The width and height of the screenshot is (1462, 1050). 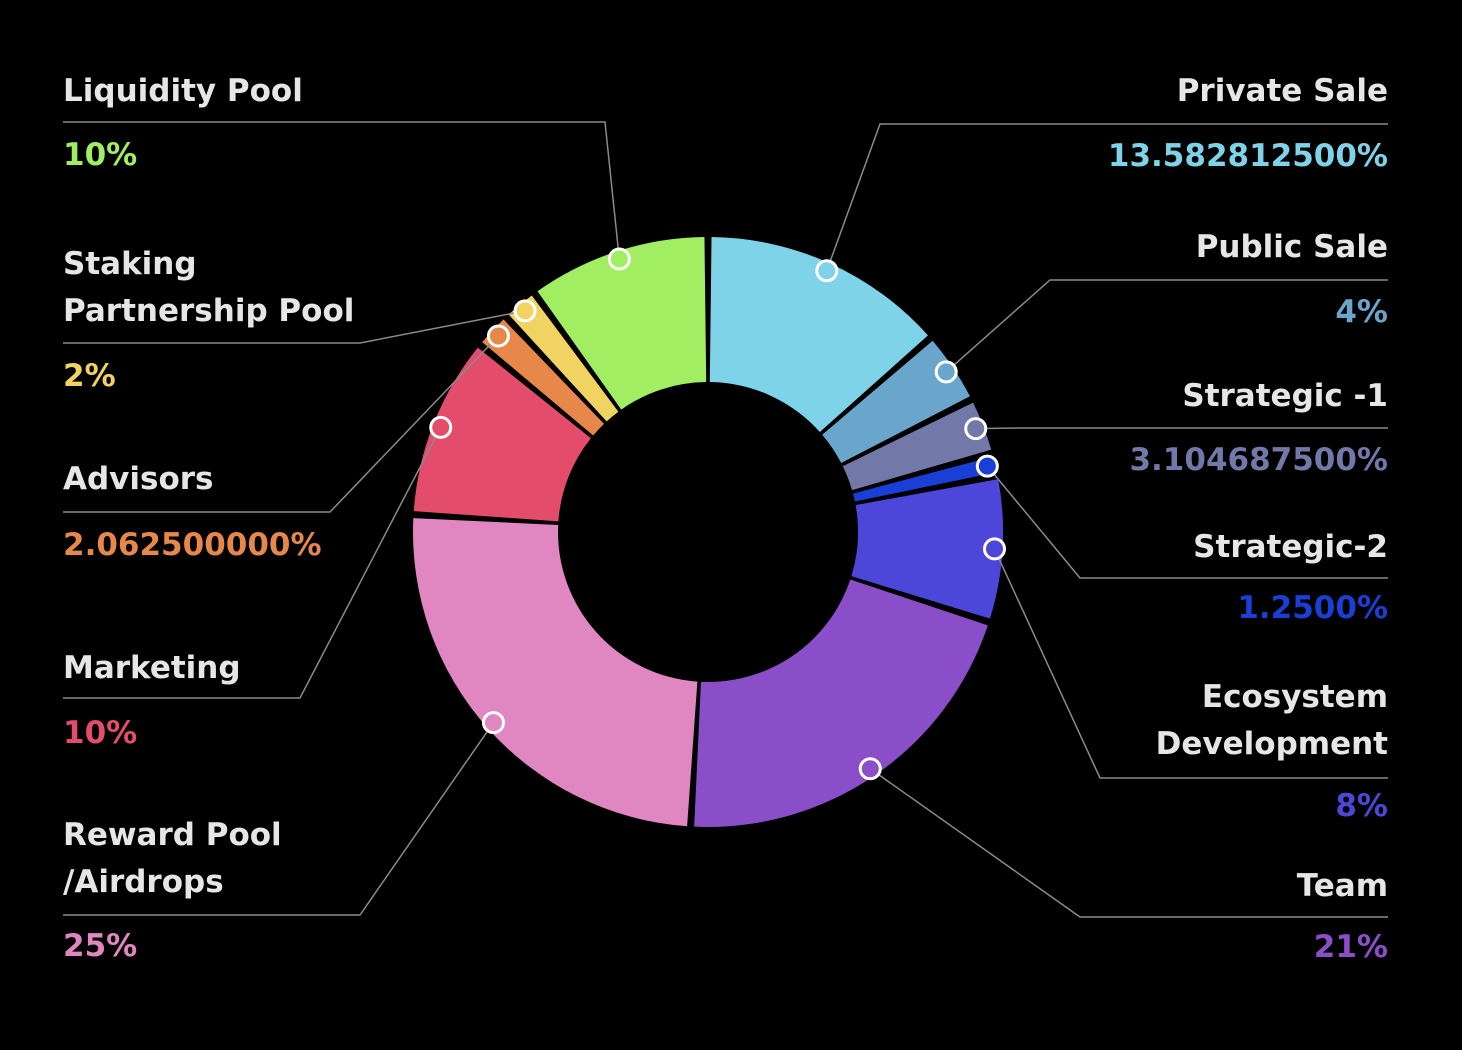 What do you see at coordinates (1247, 156) in the screenshot?
I see `value-label: 13.582812500%` at bounding box center [1247, 156].